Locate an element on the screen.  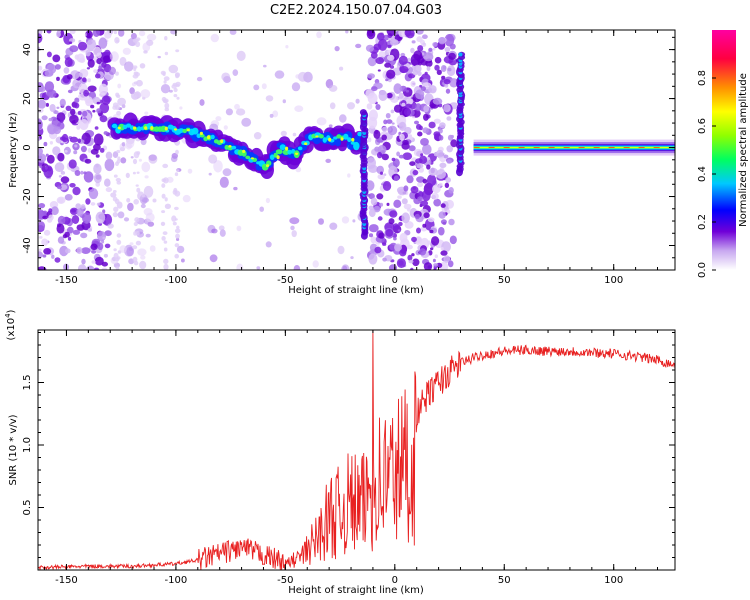
spectrogram-x-axis-label: Height of straight line (km) is located at coordinates (356, 290).